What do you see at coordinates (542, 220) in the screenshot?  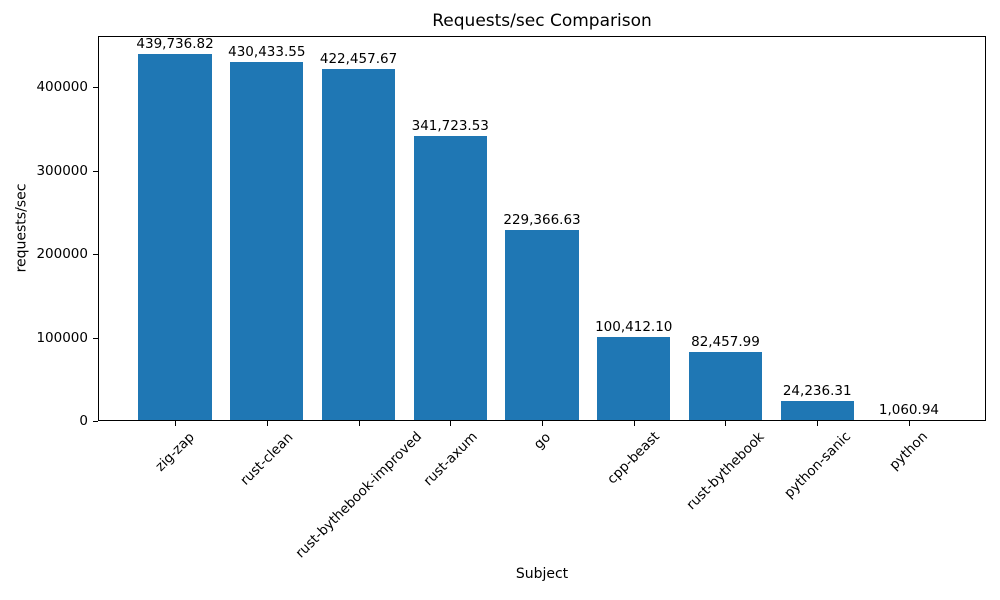 I see `bar-value-label: 229,366.63` at bounding box center [542, 220].